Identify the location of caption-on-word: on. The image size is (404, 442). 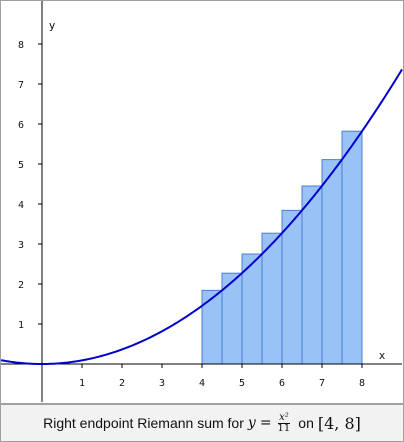
(306, 423).